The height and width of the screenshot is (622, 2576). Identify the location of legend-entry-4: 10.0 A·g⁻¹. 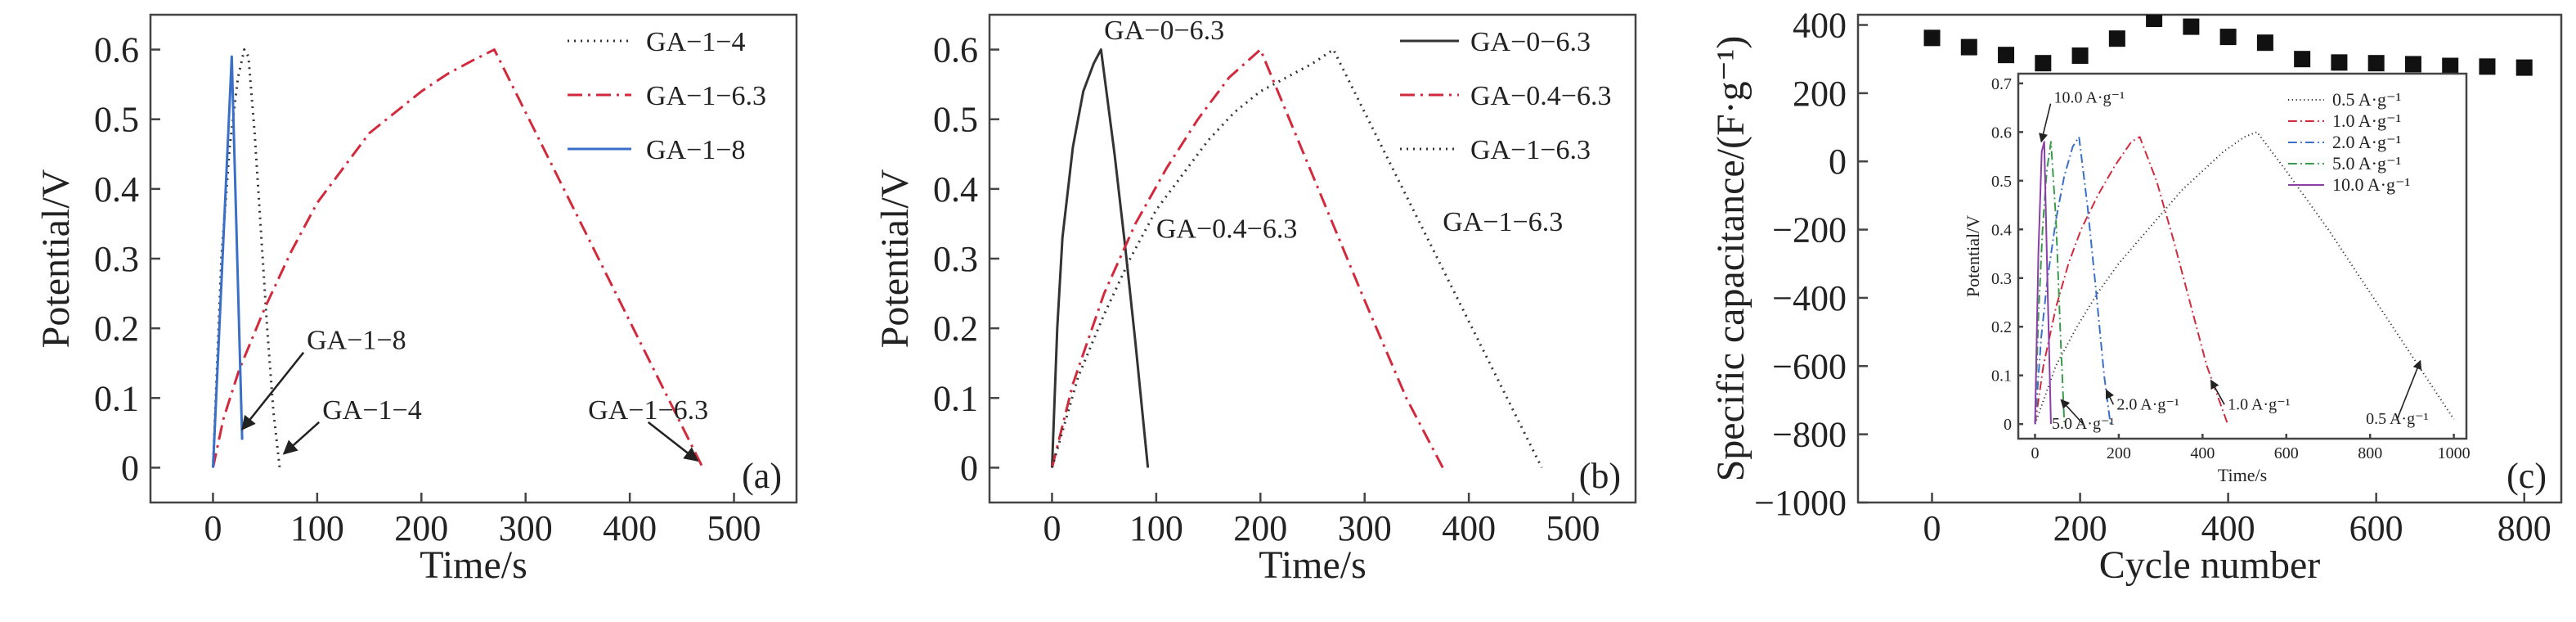
(2371, 184).